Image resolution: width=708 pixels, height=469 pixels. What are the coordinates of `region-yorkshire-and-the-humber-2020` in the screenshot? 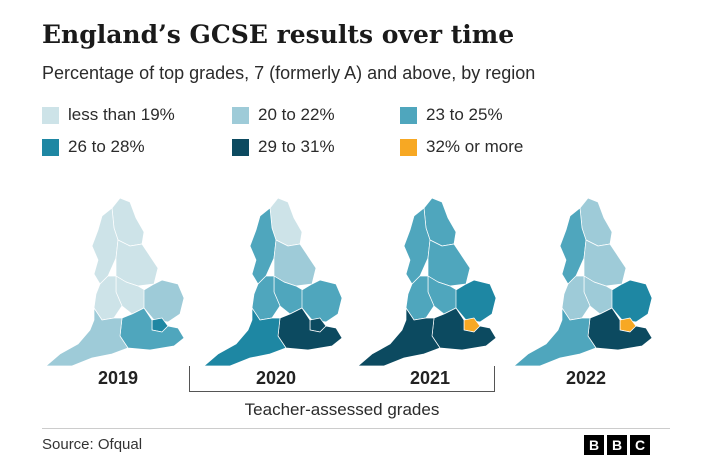 It's located at (295, 263).